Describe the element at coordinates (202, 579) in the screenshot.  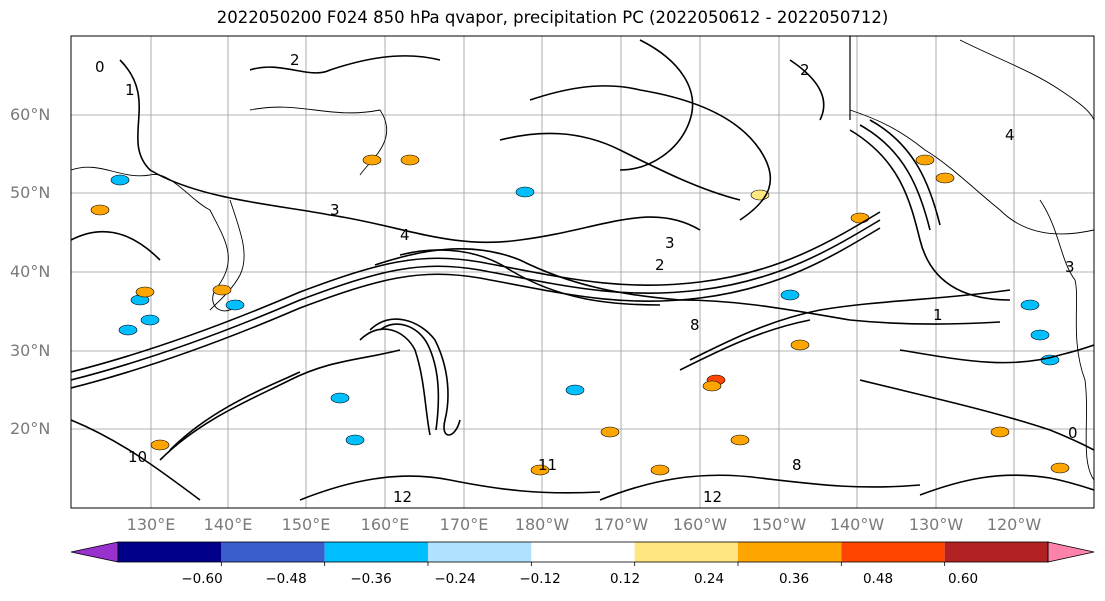
I see `colorbar-tick-label: −0.60` at that location.